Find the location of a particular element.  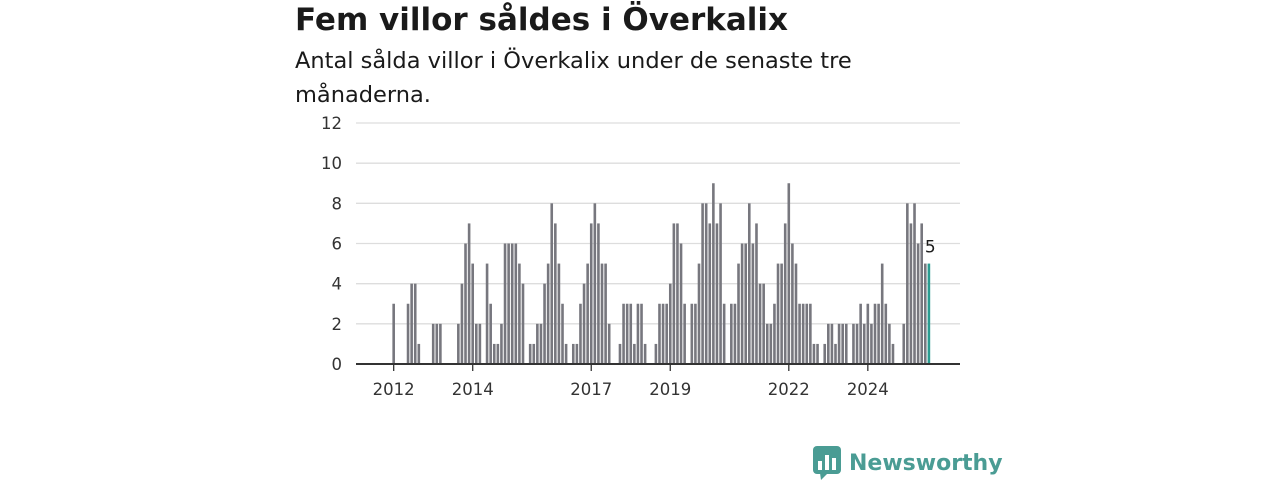

newsworthy-logo-icon is located at coordinates (827, 463).